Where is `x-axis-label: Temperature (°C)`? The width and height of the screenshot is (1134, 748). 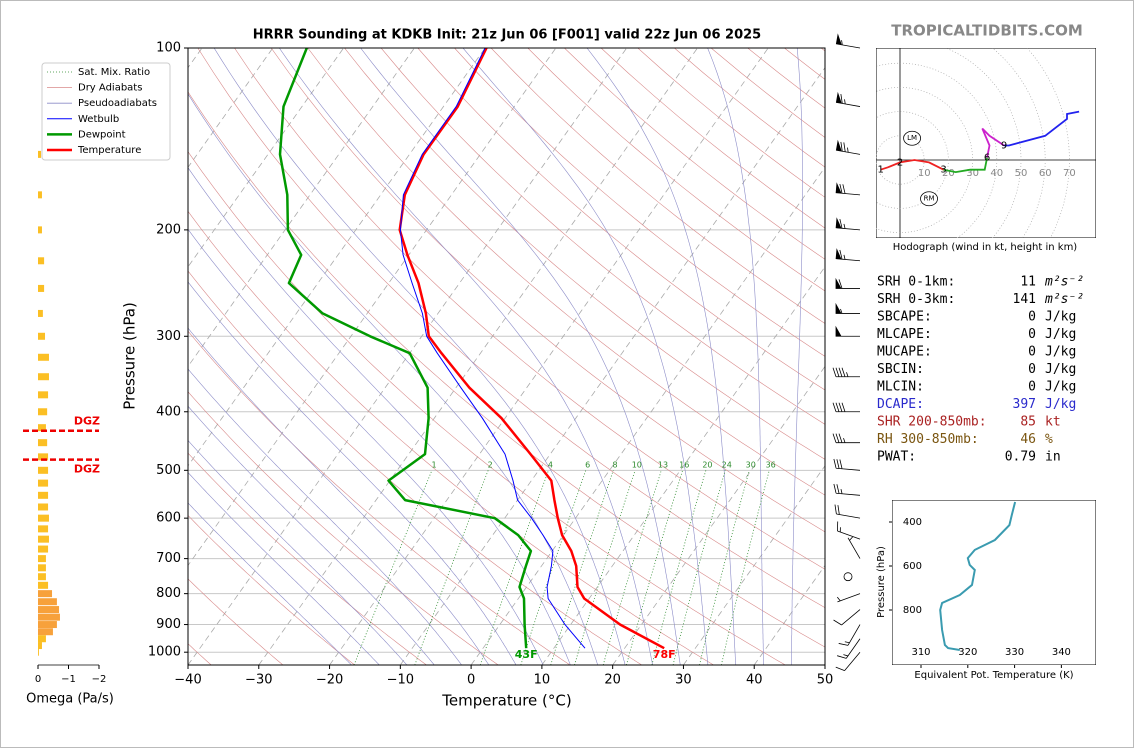
x-axis-label: Temperature (°C) is located at coordinates (506, 701).